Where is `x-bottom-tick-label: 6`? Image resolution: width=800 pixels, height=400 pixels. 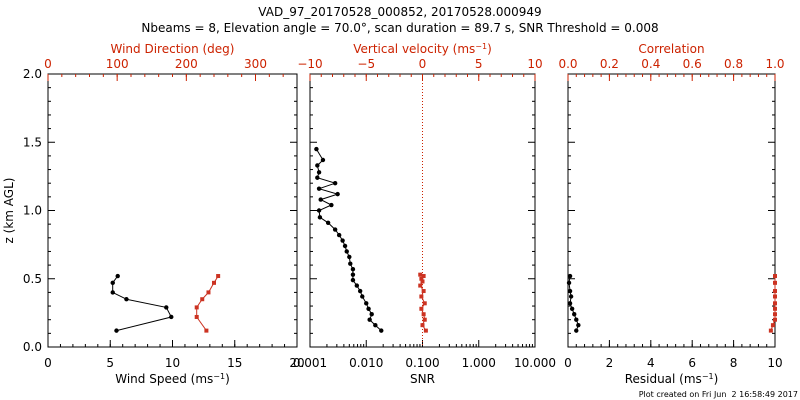 x-bottom-tick-label: 6 is located at coordinates (692, 363).